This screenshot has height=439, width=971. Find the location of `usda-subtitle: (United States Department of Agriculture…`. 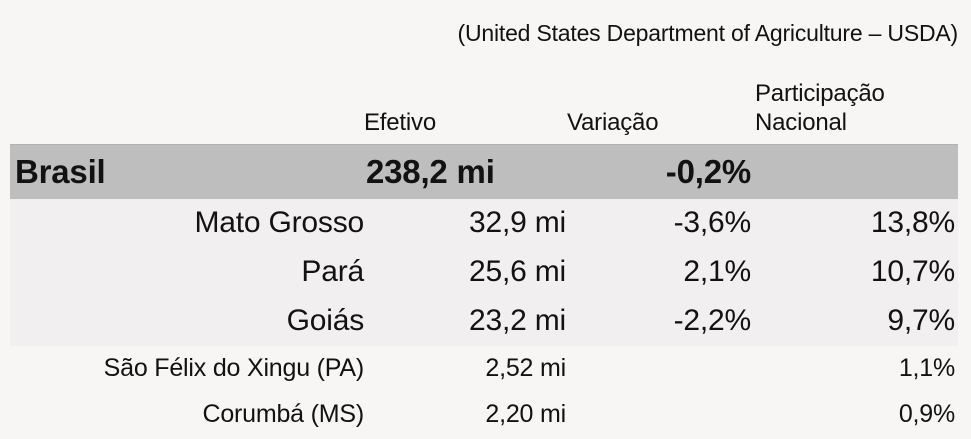

usda-subtitle: (United States Department of Agriculture… is located at coordinates (708, 33).